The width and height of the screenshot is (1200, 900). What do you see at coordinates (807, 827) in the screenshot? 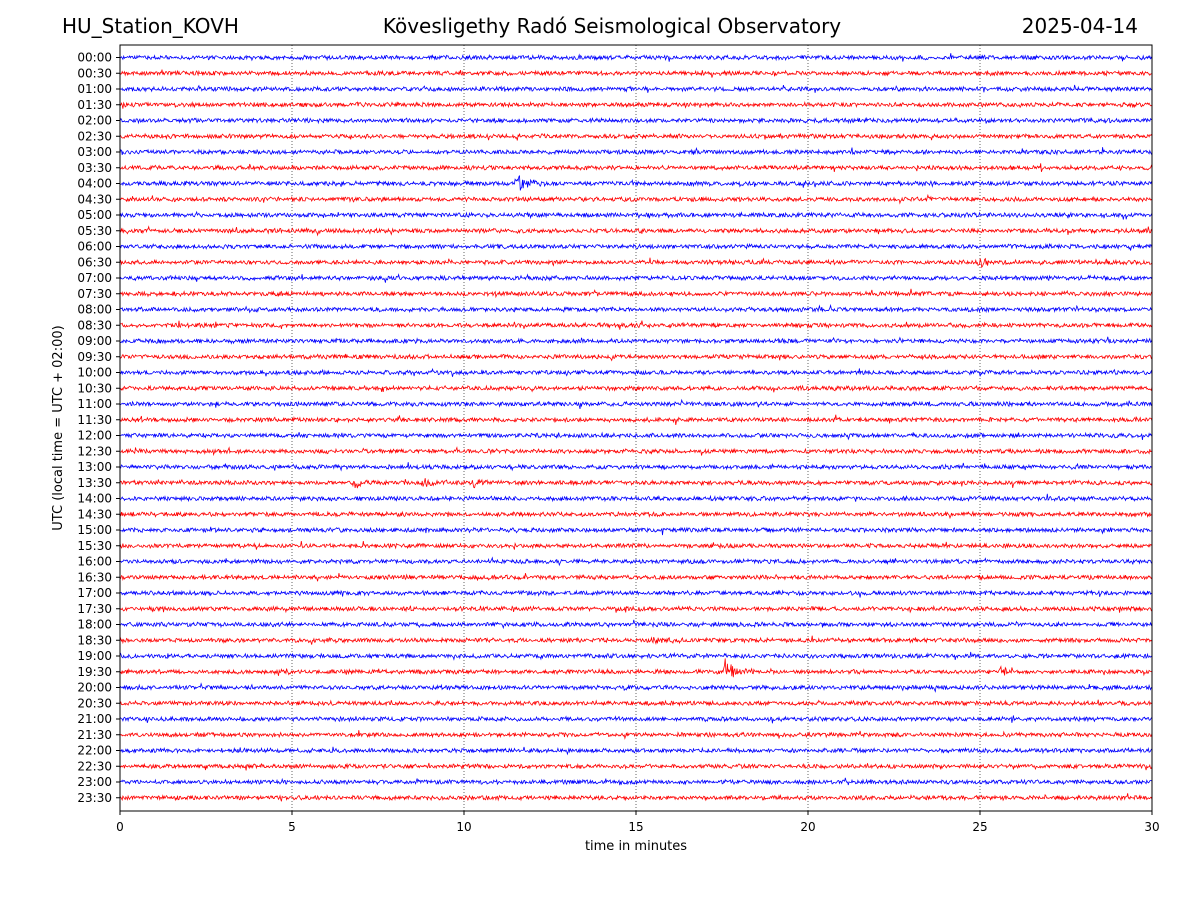
I see `x-tick-label: 20` at bounding box center [807, 827].